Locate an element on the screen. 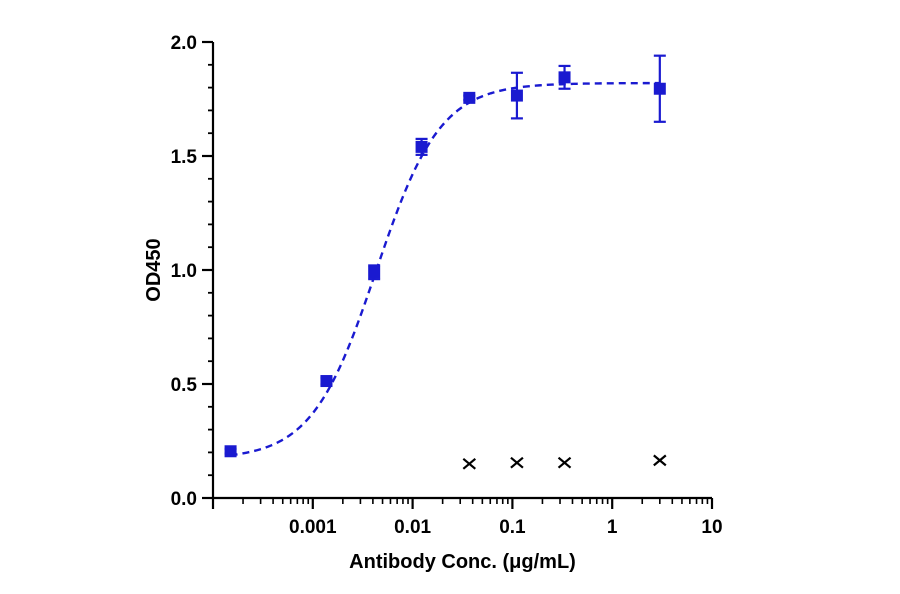 This screenshot has width=900, height=594. y-axis-title: OD450 is located at coordinates (154, 269).